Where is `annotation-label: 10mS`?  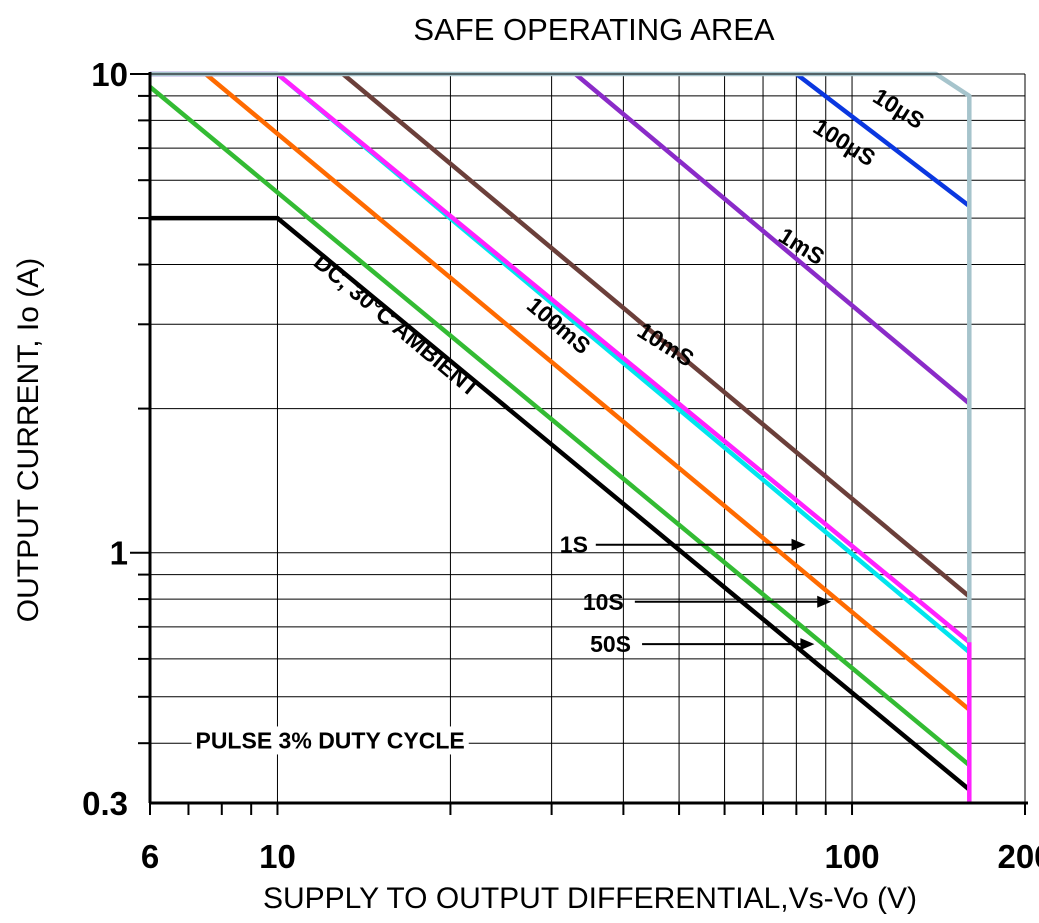 annotation-label: 10mS is located at coordinates (666, 344).